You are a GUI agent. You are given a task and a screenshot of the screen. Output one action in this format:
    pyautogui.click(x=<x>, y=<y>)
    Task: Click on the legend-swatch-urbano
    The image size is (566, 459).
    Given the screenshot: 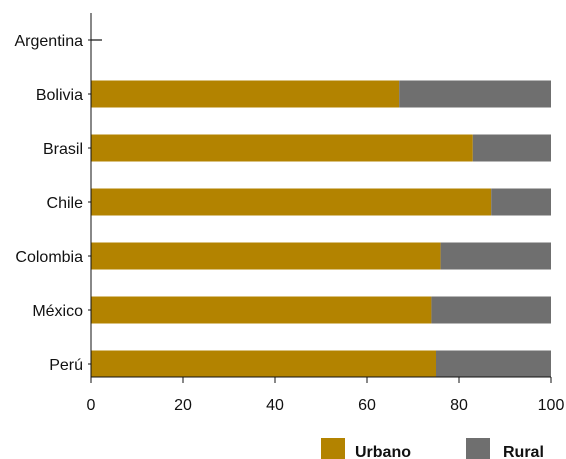 What is the action you would take?
    pyautogui.click(x=333, y=448)
    